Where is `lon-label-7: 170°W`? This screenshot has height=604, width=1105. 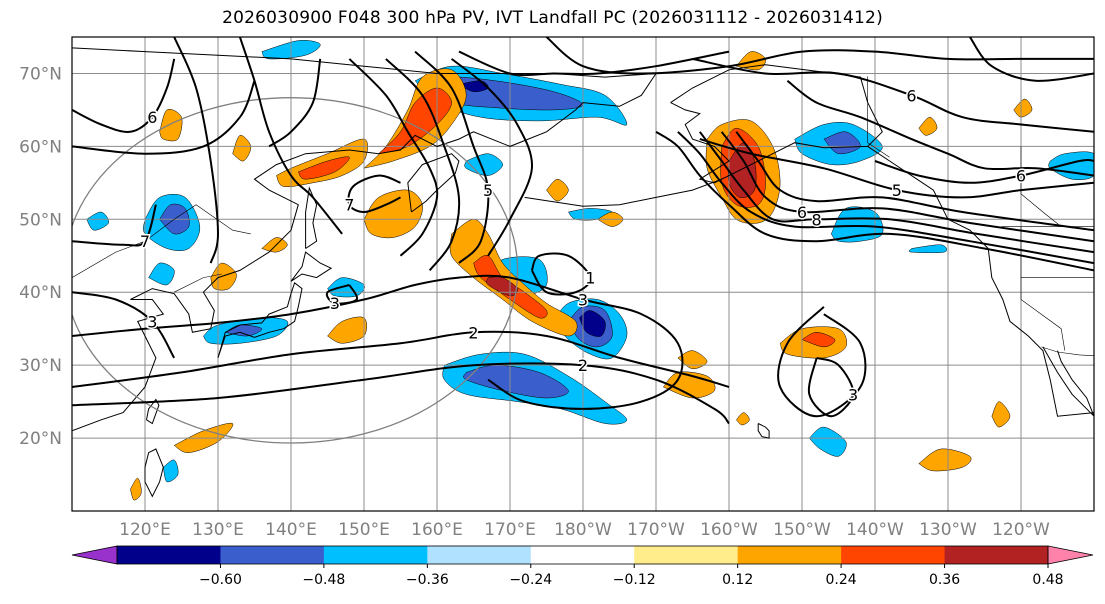
lon-label-7: 170°W is located at coordinates (656, 530).